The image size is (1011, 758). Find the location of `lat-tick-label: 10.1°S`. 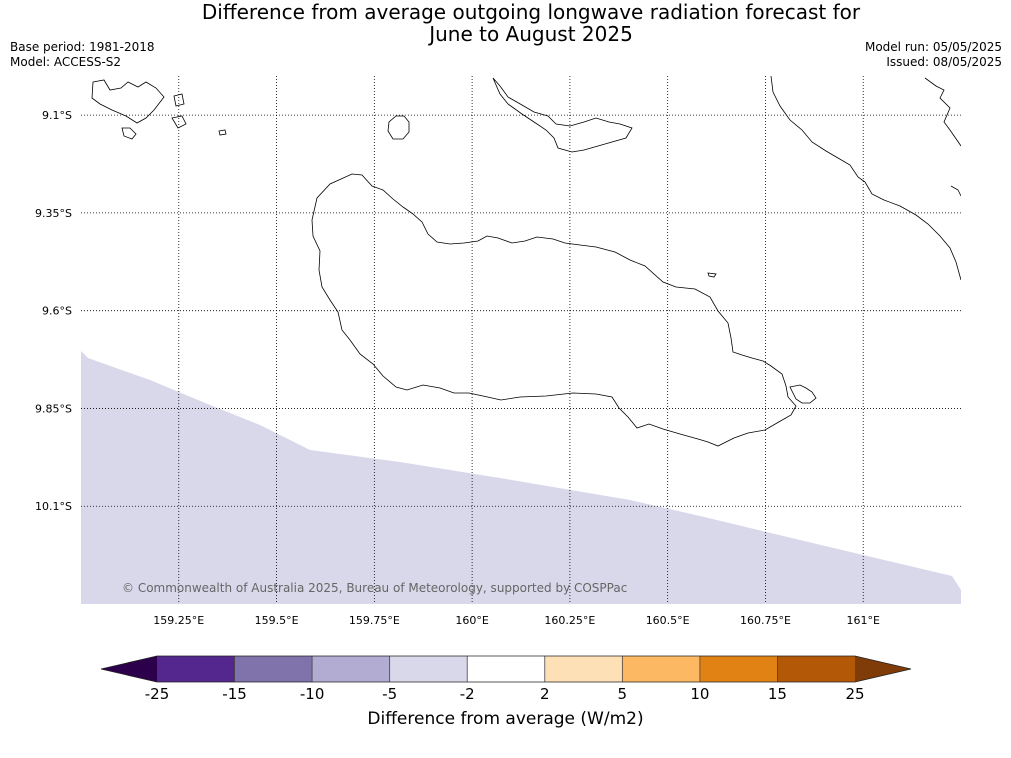

lat-tick-label: 10.1°S is located at coordinates (53, 506).